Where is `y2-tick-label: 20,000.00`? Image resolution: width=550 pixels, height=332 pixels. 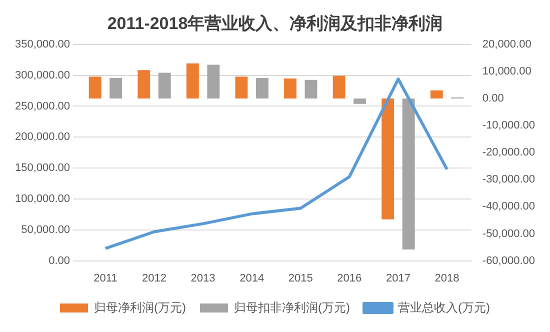 y2-tick-label: 20,000.00 is located at coordinates (507, 44).